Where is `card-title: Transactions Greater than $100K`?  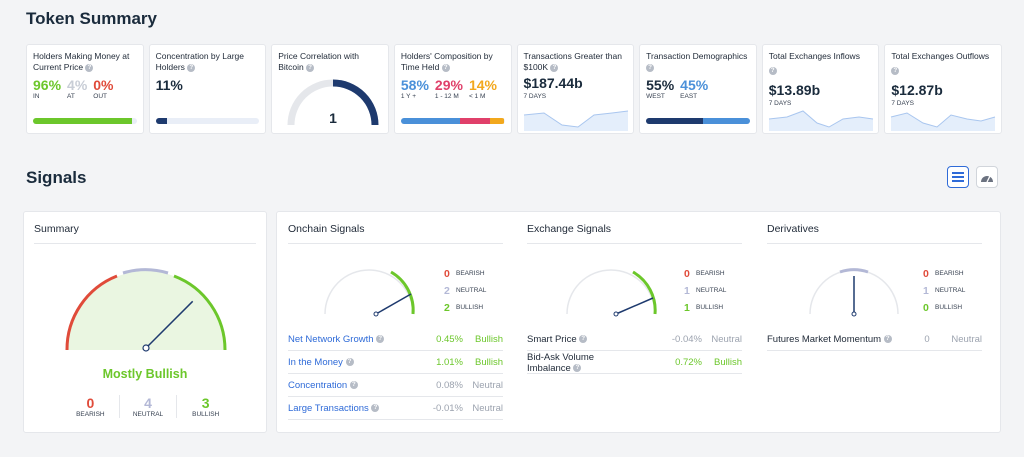
card-title: Transactions Greater than $100K is located at coordinates (572, 61).